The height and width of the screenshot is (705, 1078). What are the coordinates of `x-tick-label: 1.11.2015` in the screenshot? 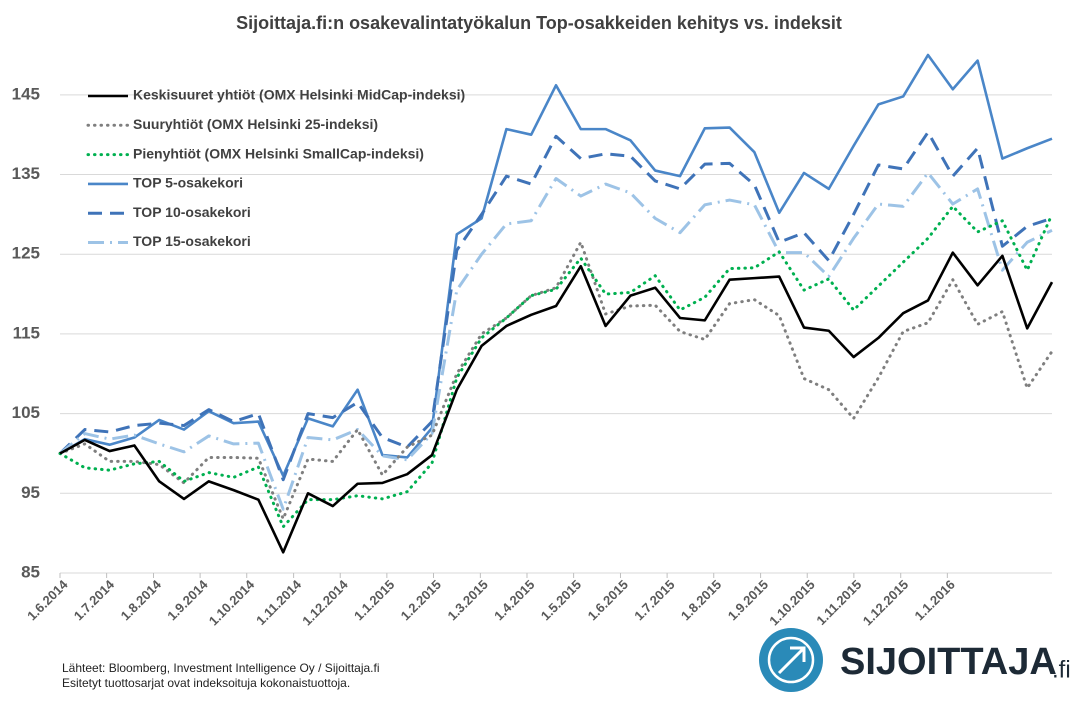 It's located at (838, 602).